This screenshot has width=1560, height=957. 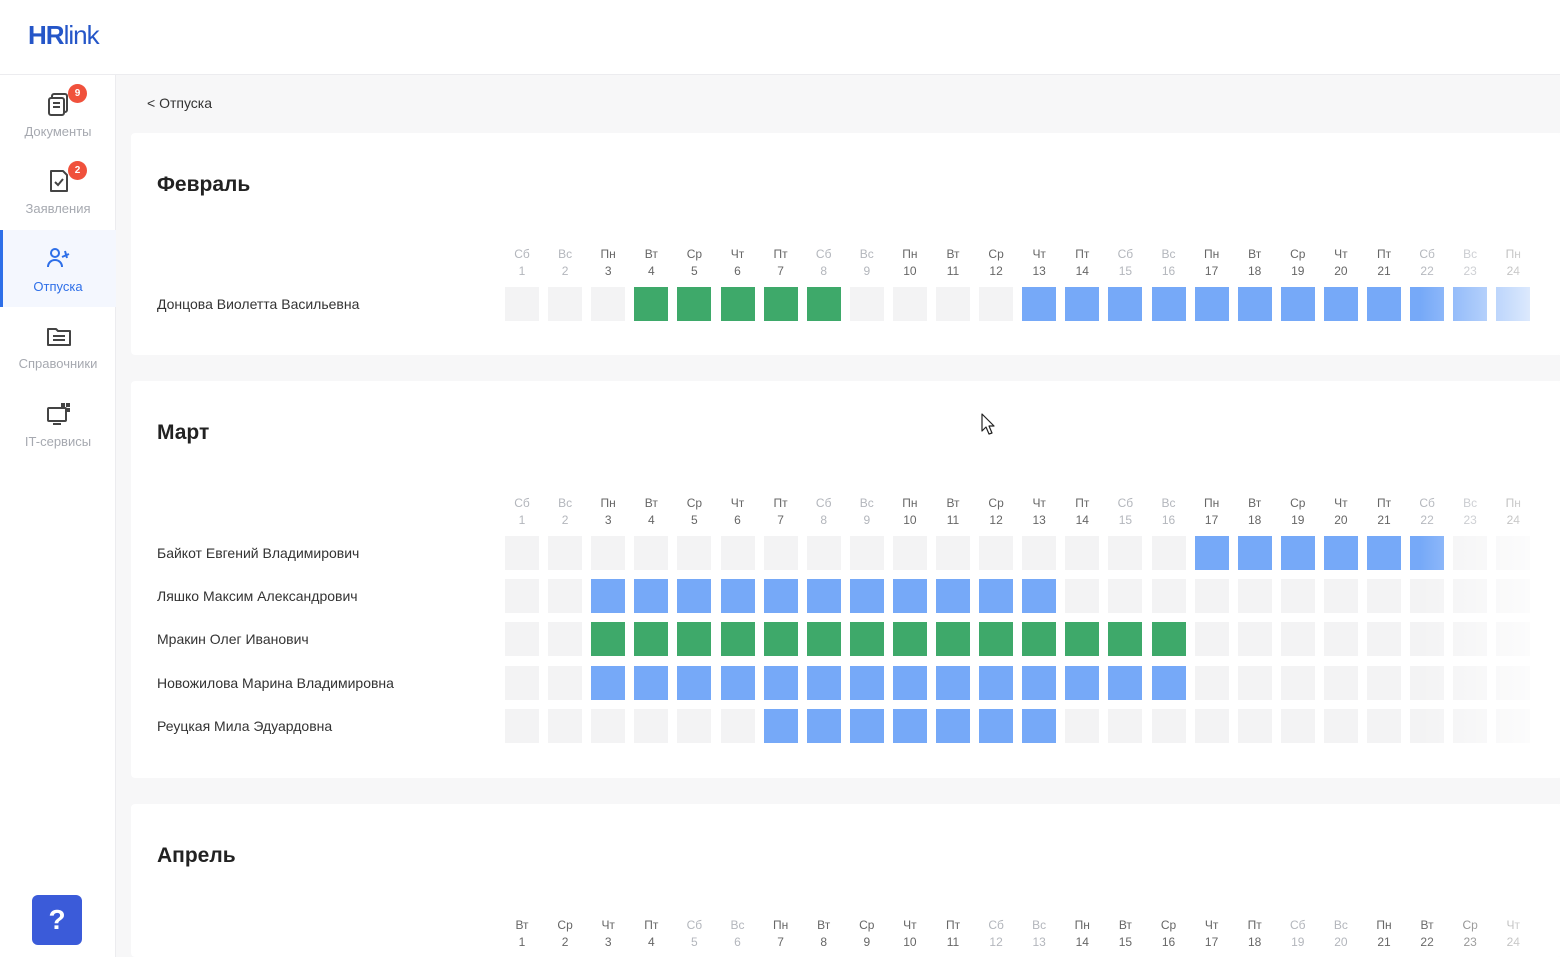 I want to click on employee-name: Мракин Олег Иванович, so click(x=233, y=639).